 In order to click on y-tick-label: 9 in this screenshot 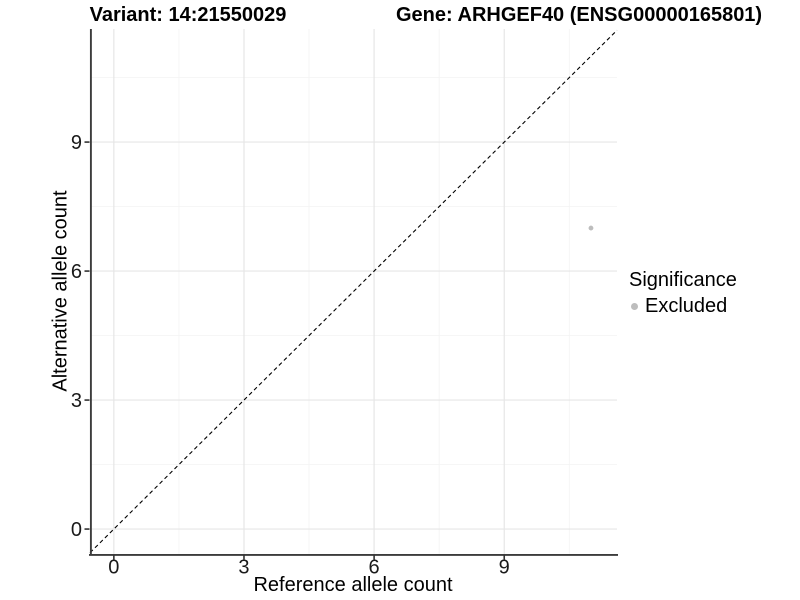, I will do `click(76, 143)`.